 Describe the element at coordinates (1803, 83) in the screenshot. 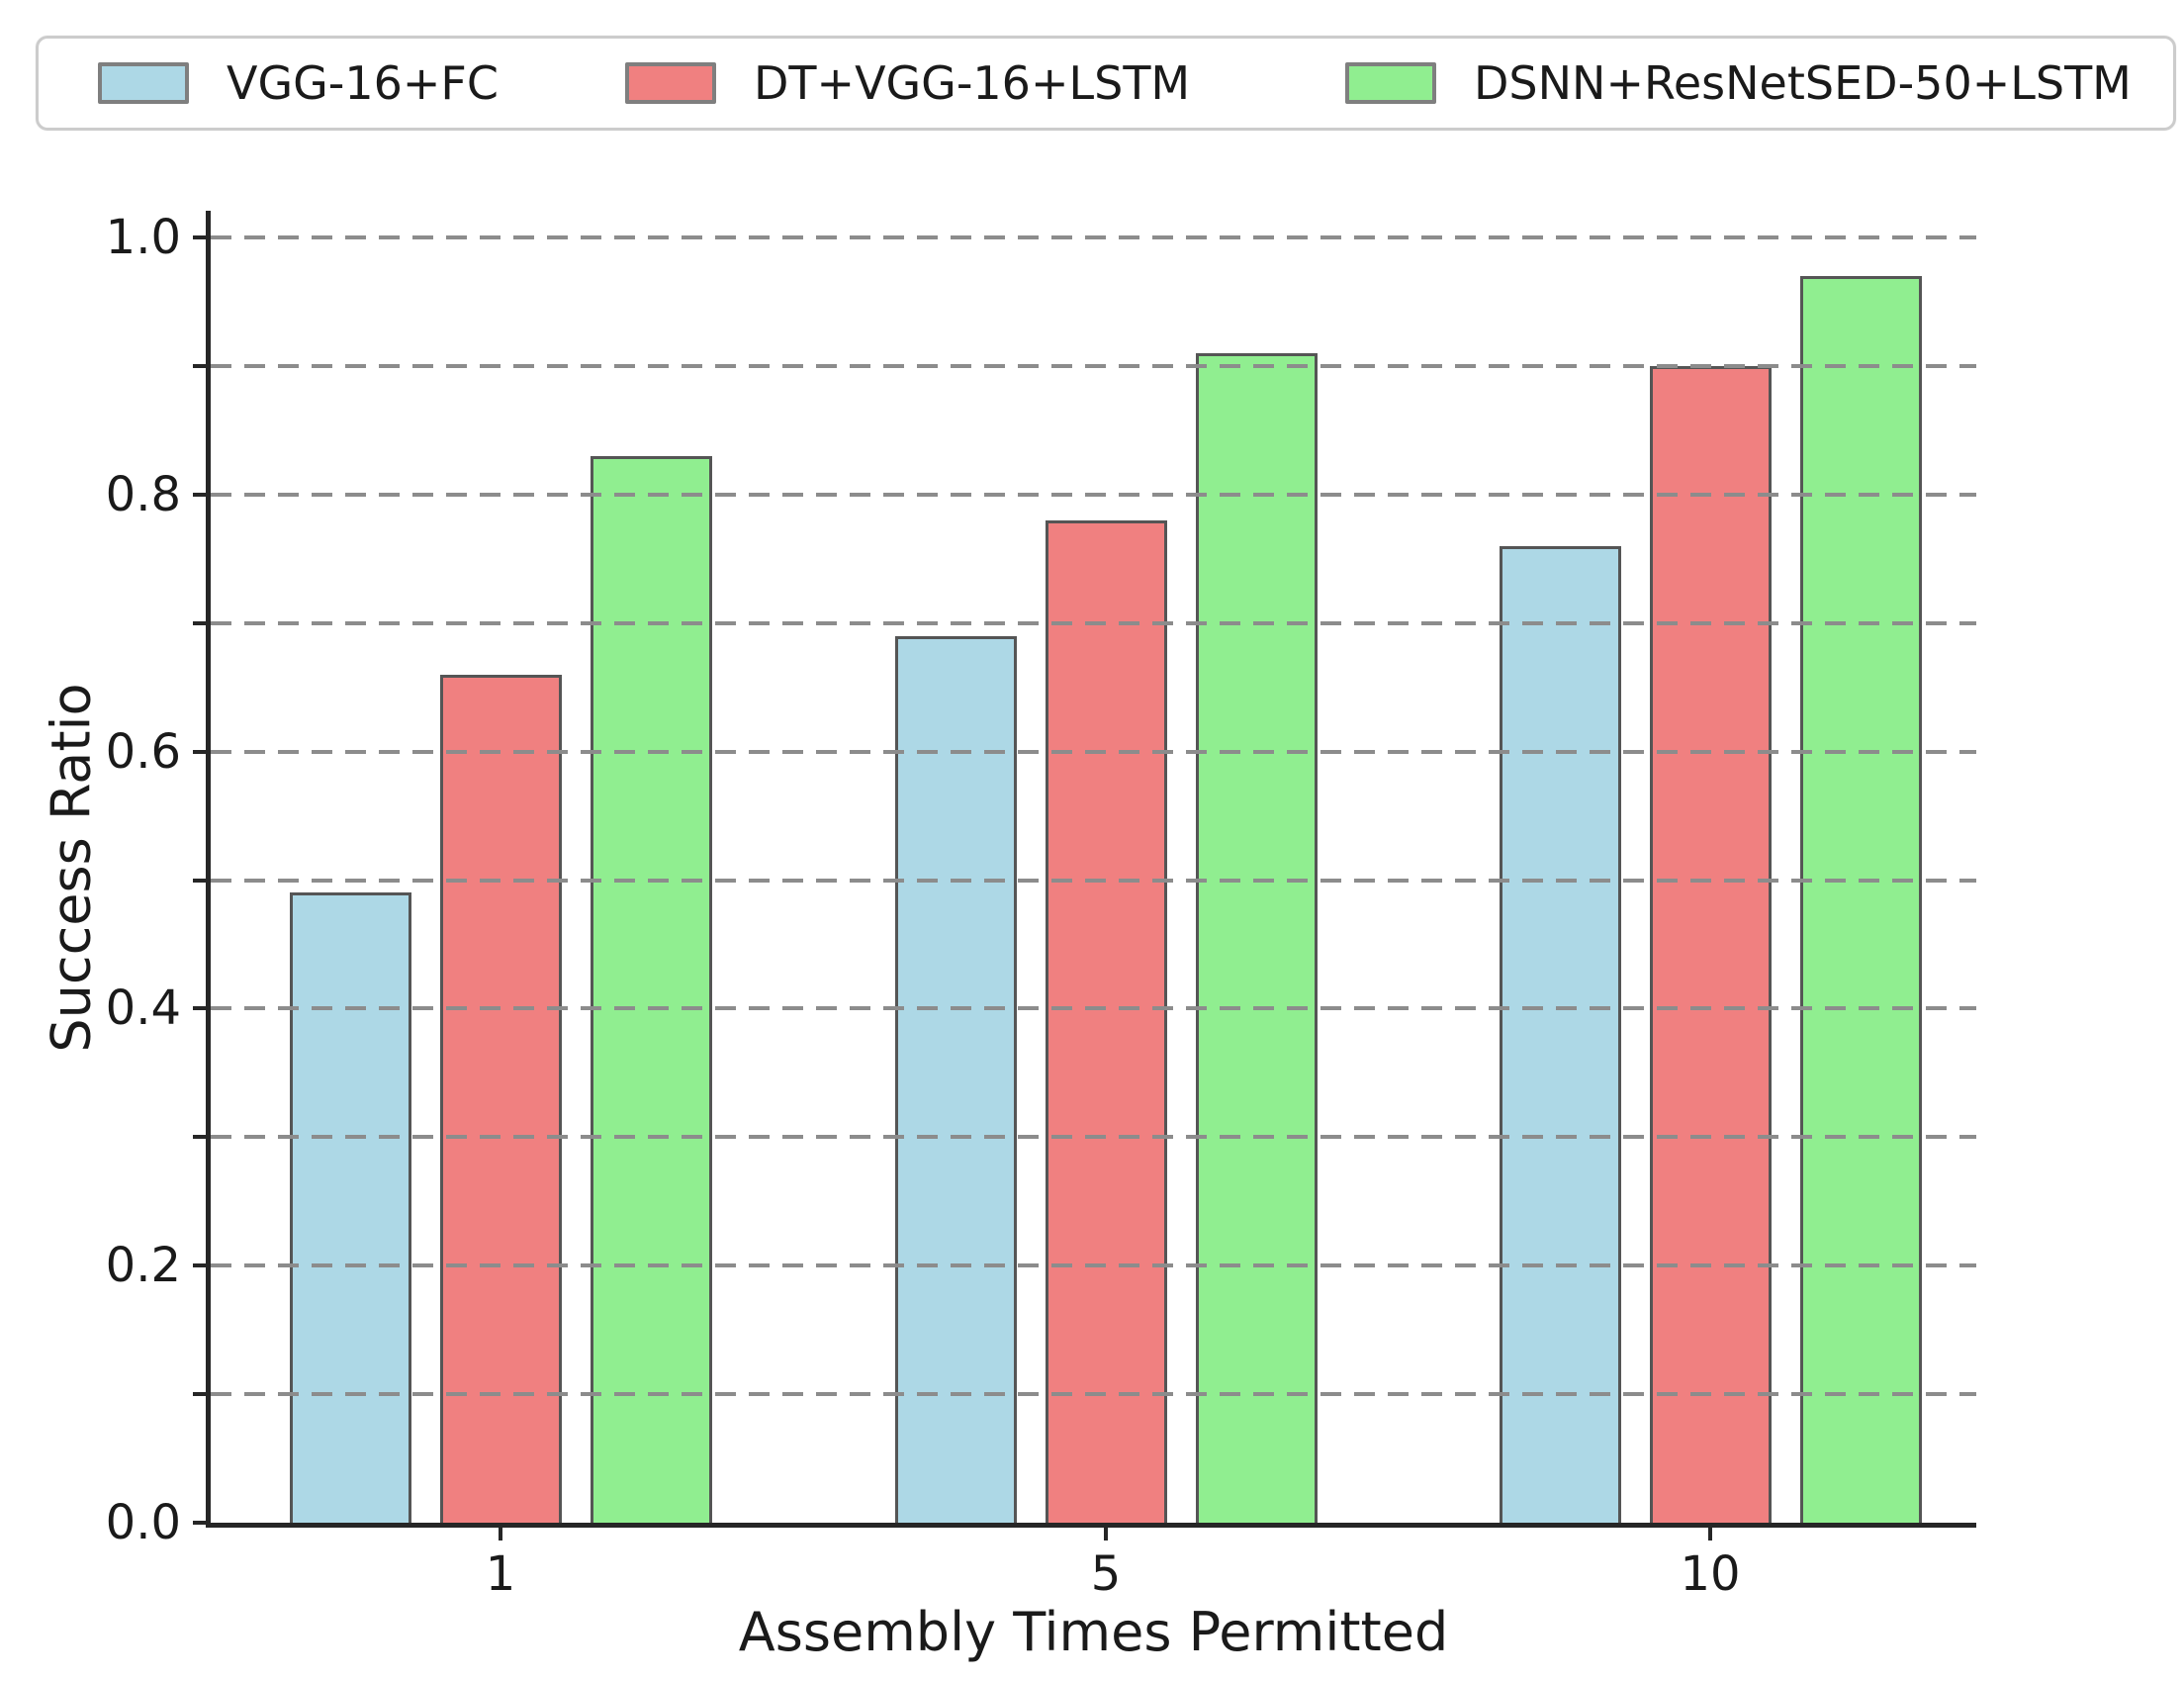

I see `legend-label: DSNN+ResNetSED-50+LSTM` at that location.